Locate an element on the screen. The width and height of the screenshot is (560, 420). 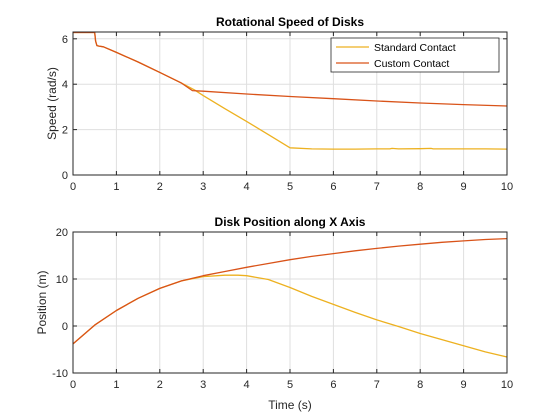
y-tick-label: 10 is located at coordinates (62, 280).